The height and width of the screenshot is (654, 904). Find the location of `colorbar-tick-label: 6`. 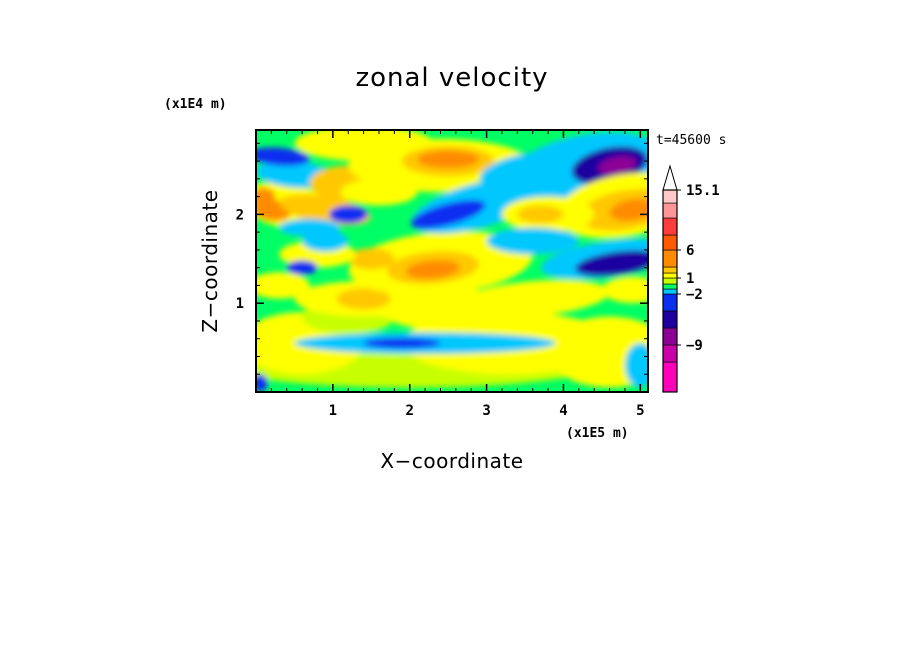

colorbar-tick-label: 6 is located at coordinates (690, 251).